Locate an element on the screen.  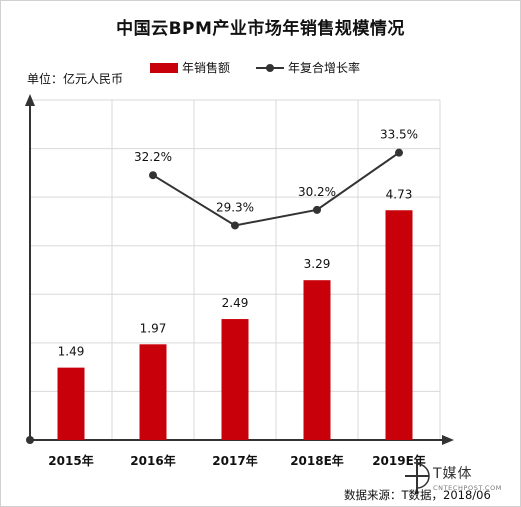
growth-rate-line is located at coordinates (276, 189).